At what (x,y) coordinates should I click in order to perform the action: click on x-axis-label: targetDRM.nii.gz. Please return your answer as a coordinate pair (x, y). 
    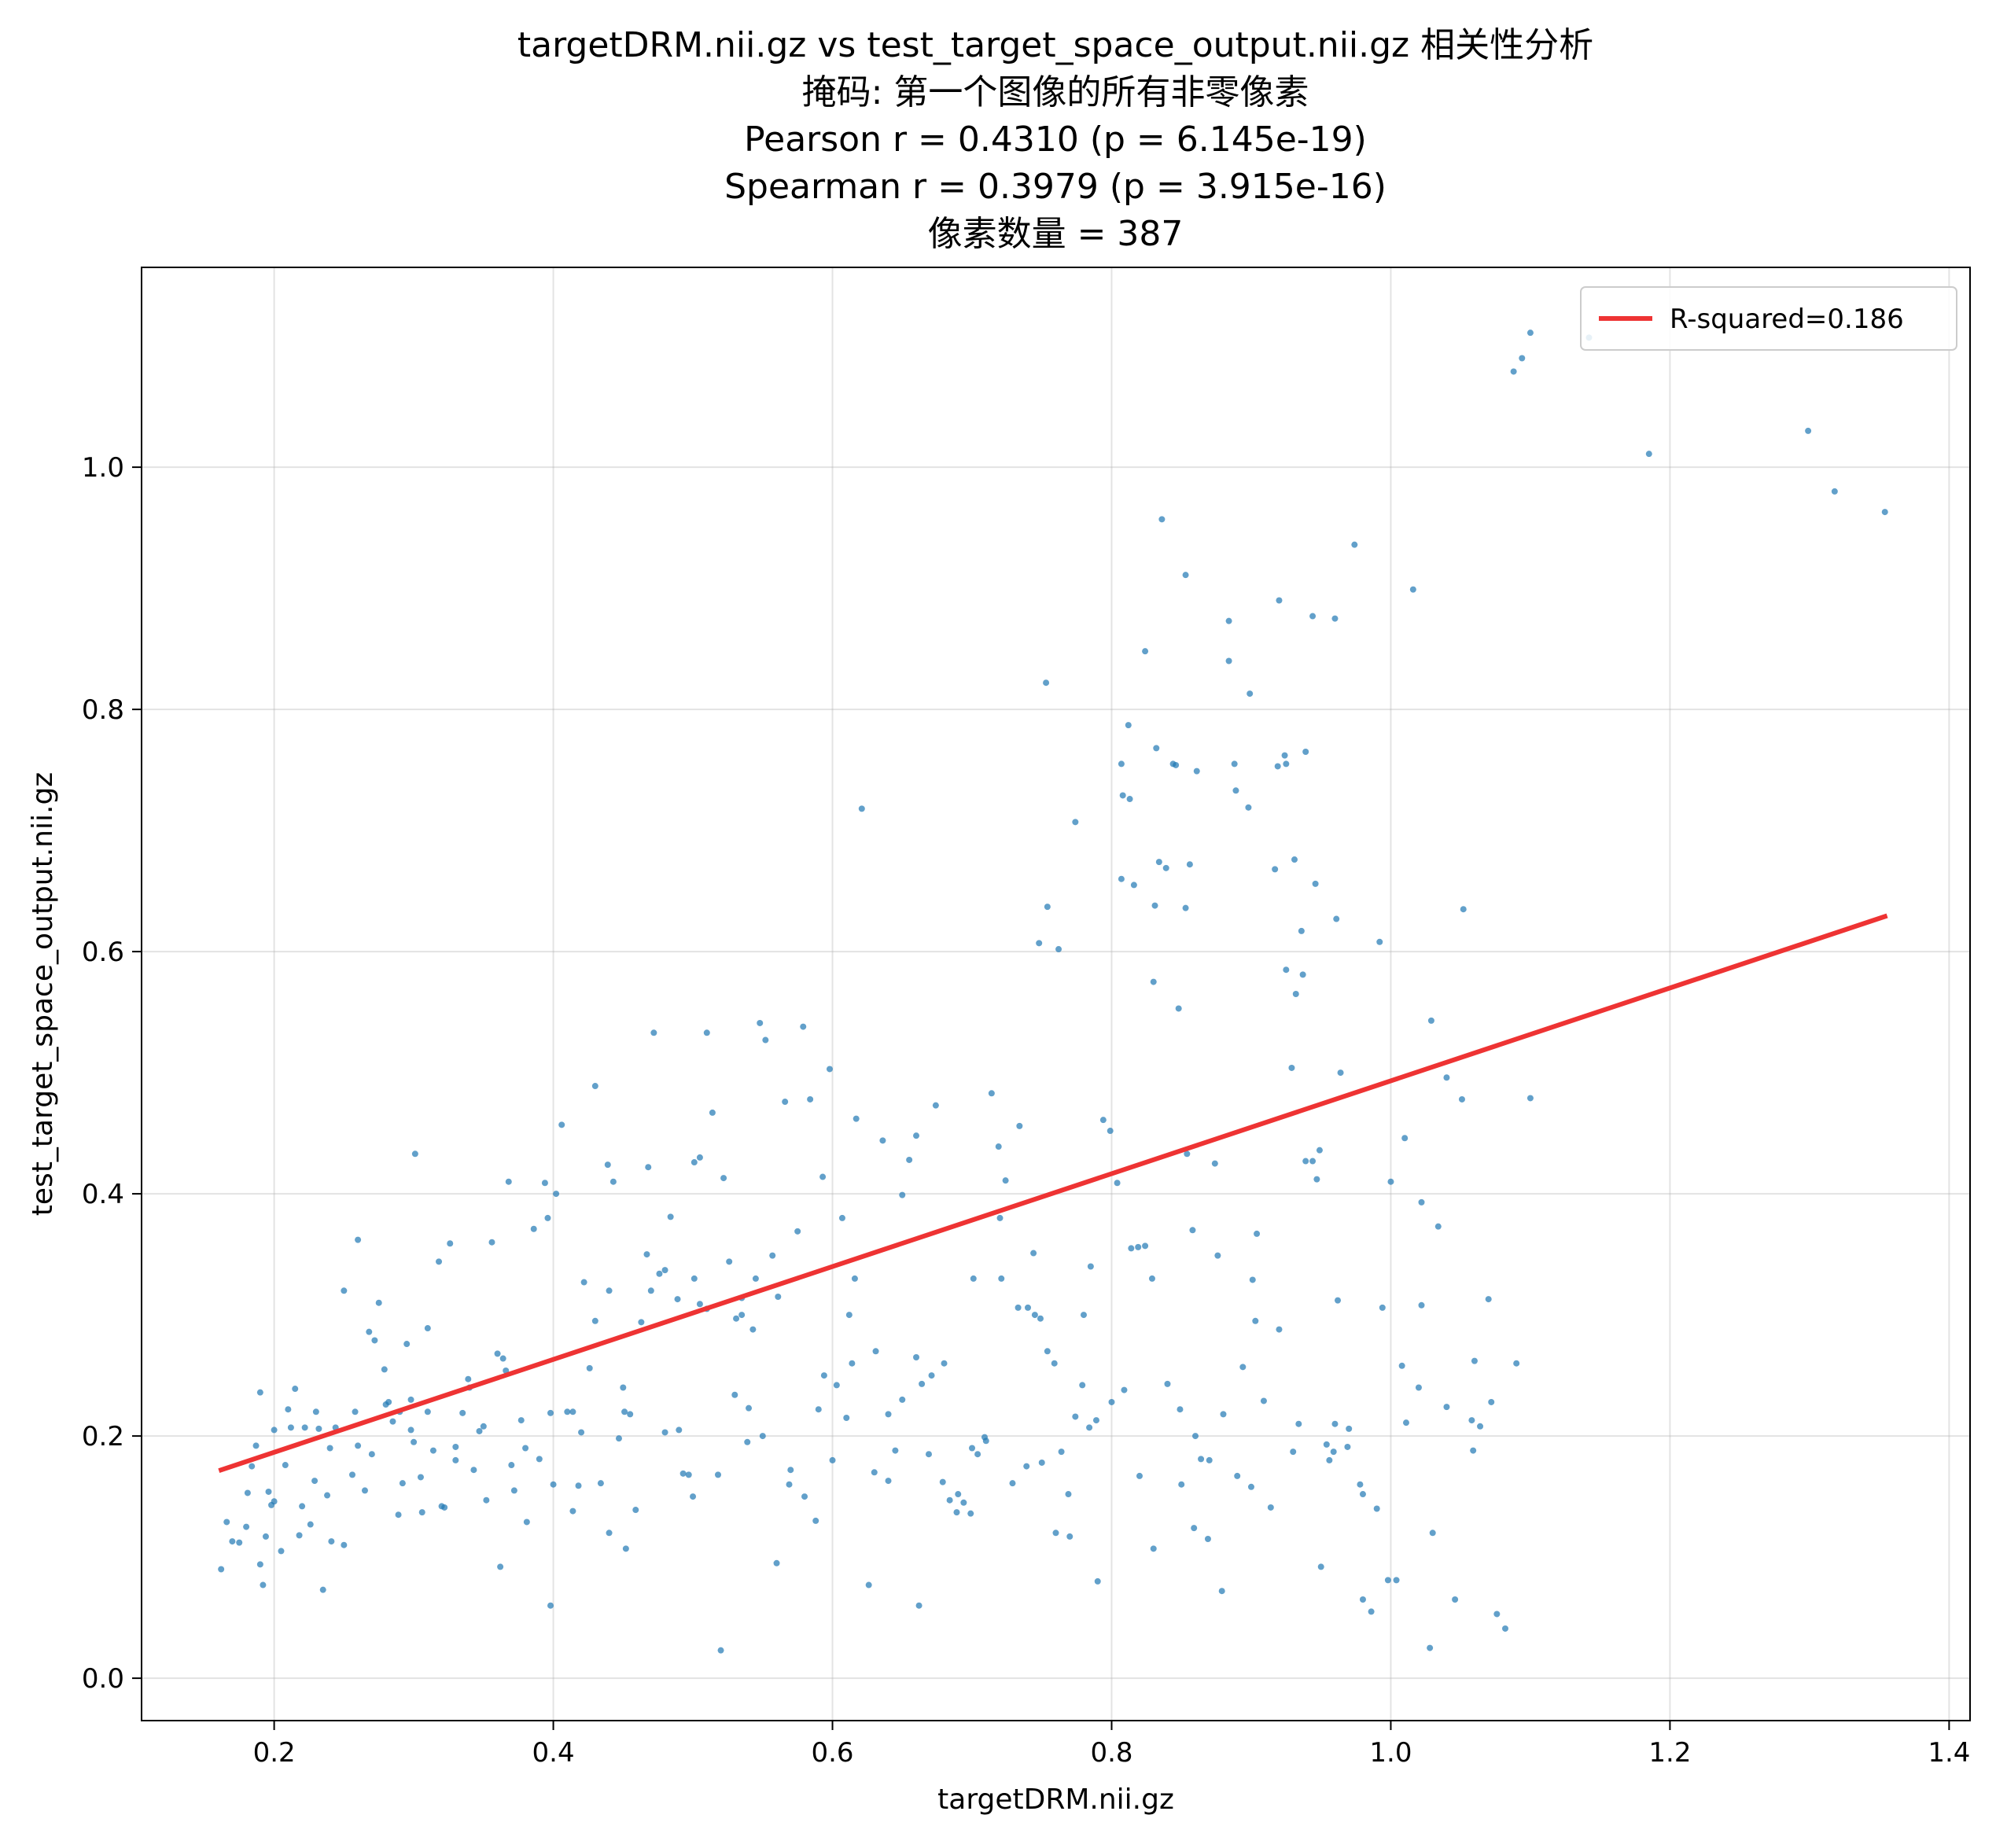
    Looking at the image, I should click on (1055, 1800).